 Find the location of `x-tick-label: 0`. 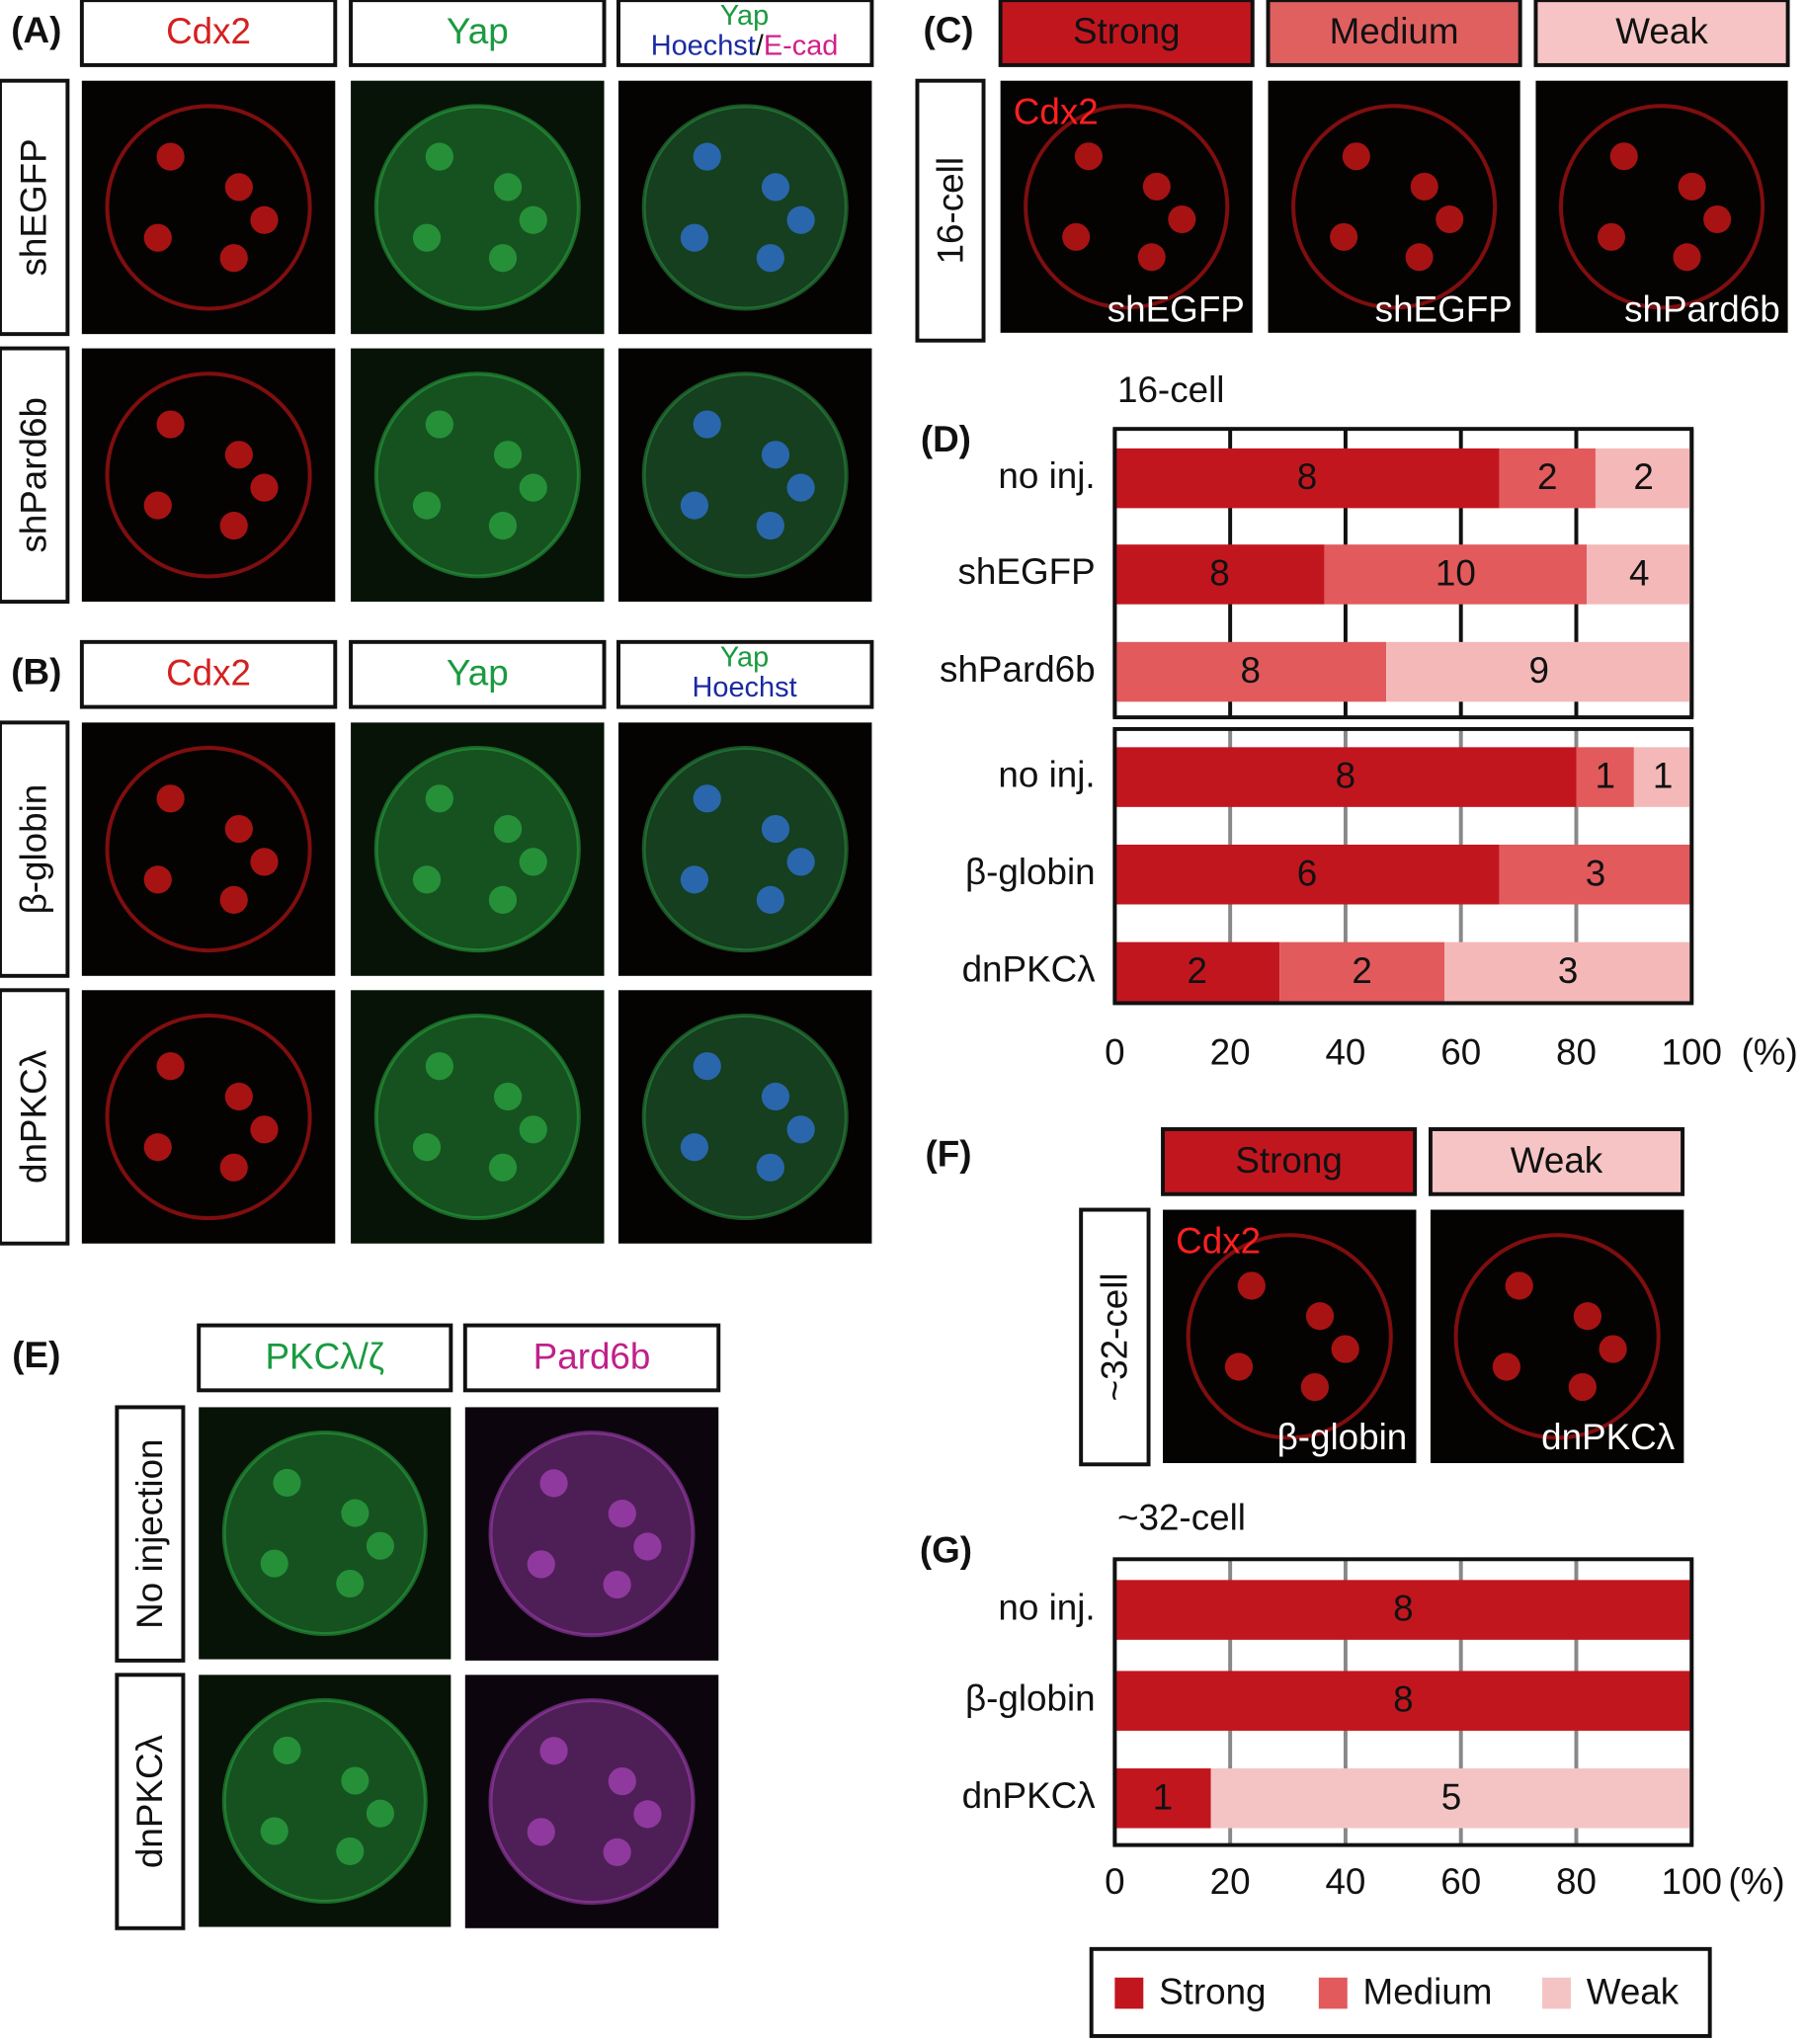

x-tick-label: 0 is located at coordinates (1114, 1052).